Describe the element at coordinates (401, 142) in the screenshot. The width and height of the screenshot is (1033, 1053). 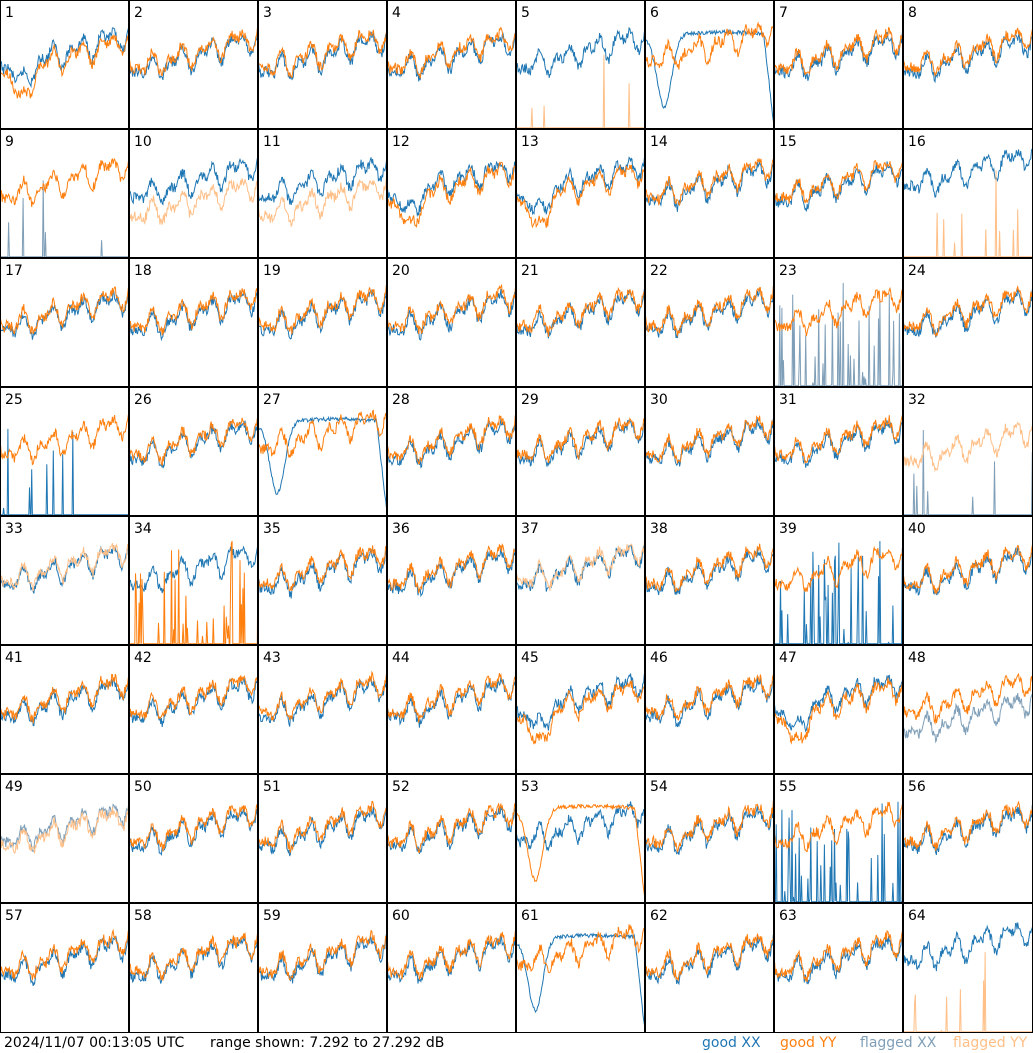
I see `panel-label: 12` at that location.